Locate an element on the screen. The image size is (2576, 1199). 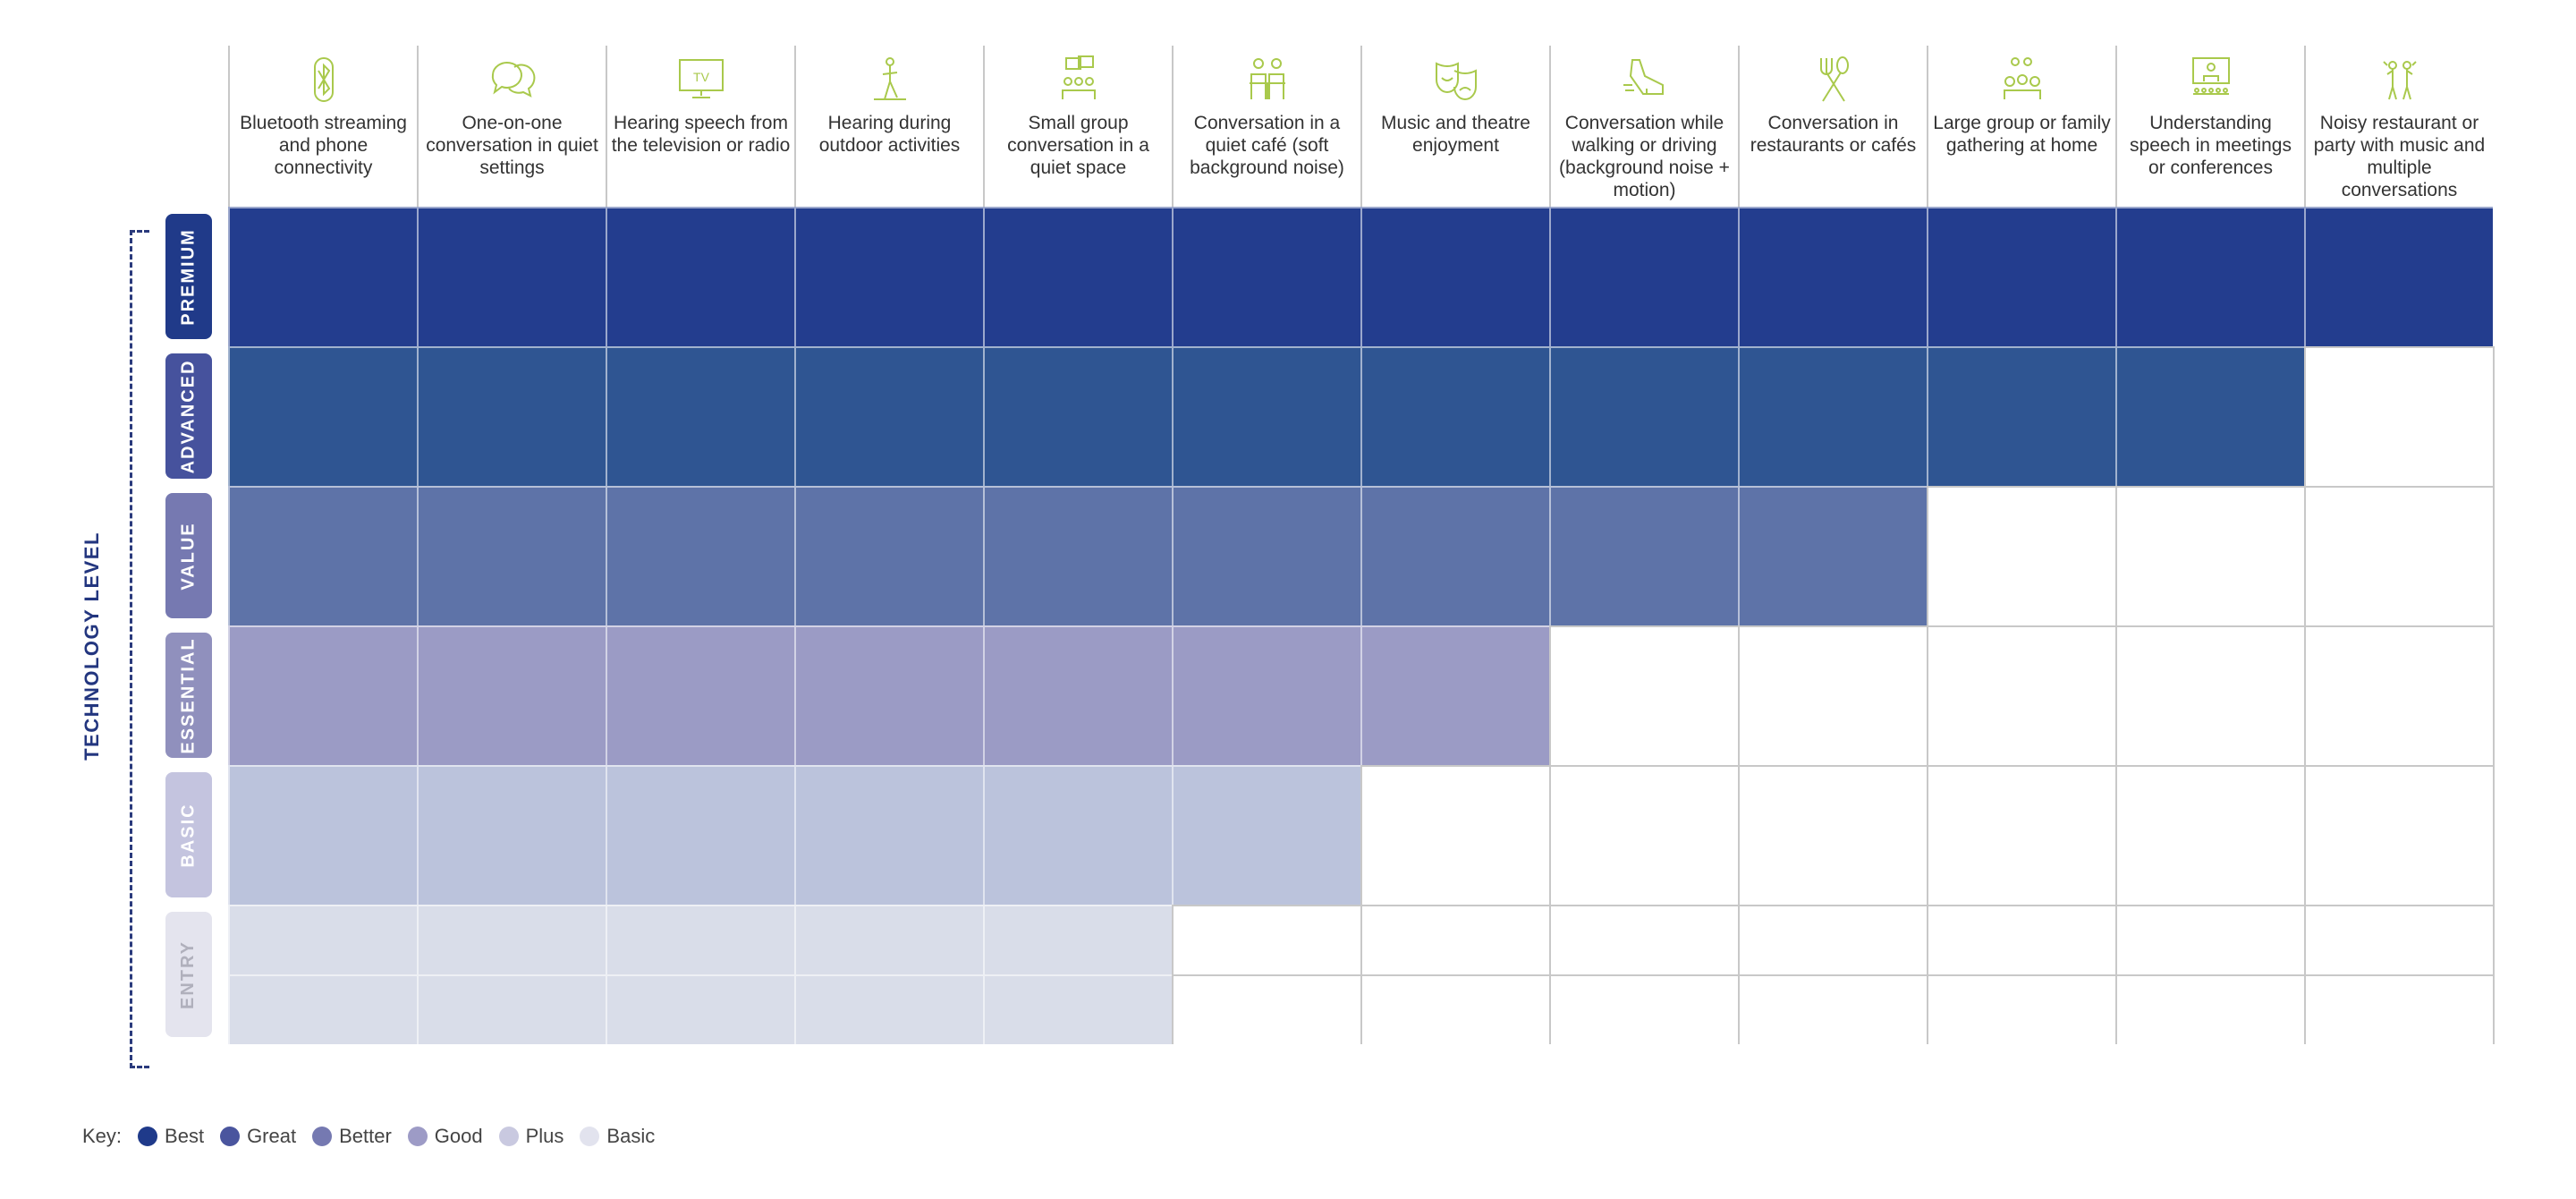
technology-level-label: TECHNOLOGY LEVEL is located at coordinates (91, 646).